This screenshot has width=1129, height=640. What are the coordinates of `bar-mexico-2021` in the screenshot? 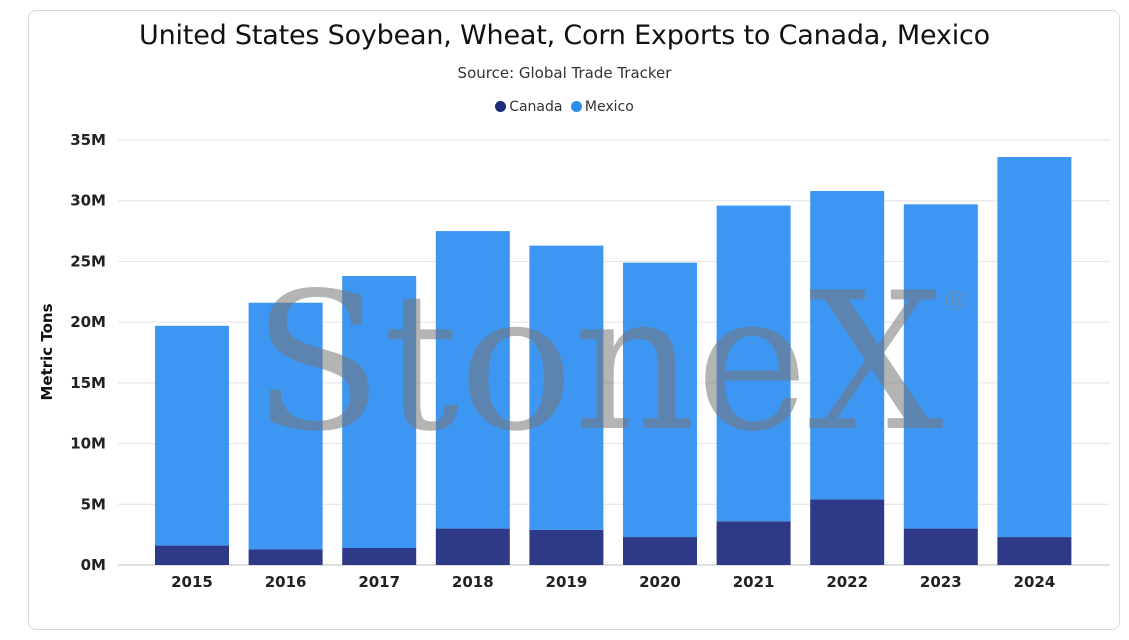 It's located at (753, 363).